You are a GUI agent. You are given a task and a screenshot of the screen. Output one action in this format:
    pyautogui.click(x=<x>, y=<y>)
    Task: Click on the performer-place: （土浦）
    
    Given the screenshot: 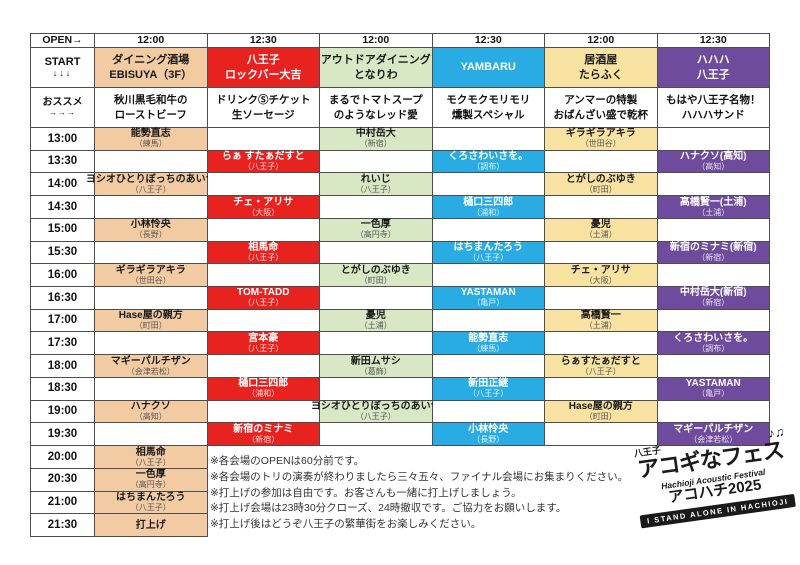 What is the action you would take?
    pyautogui.click(x=600, y=235)
    